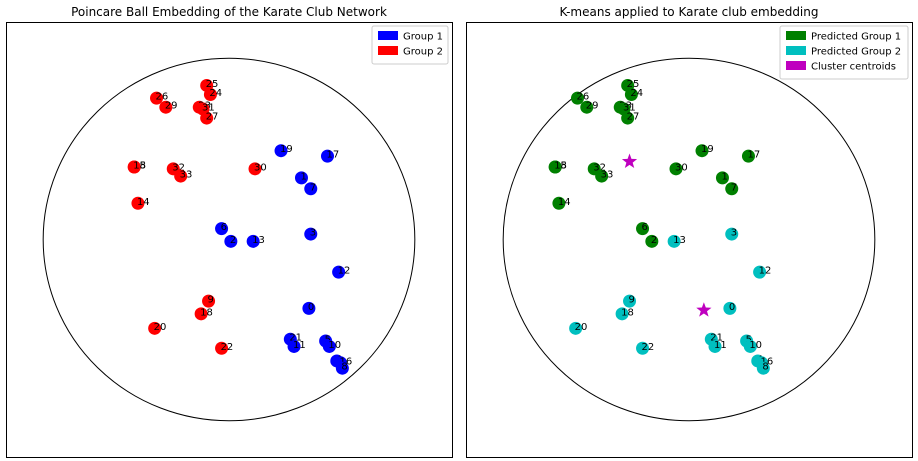 Image resolution: width=918 pixels, height=461 pixels. What do you see at coordinates (344, 367) in the screenshot?
I see `point-label: 8` at bounding box center [344, 367].